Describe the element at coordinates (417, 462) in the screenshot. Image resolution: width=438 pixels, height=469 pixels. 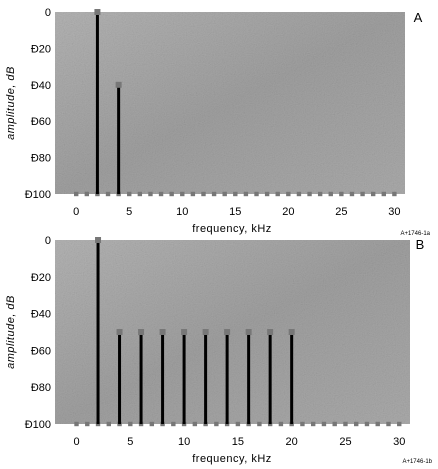
I see `figure-id: A+1746-1b` at that location.